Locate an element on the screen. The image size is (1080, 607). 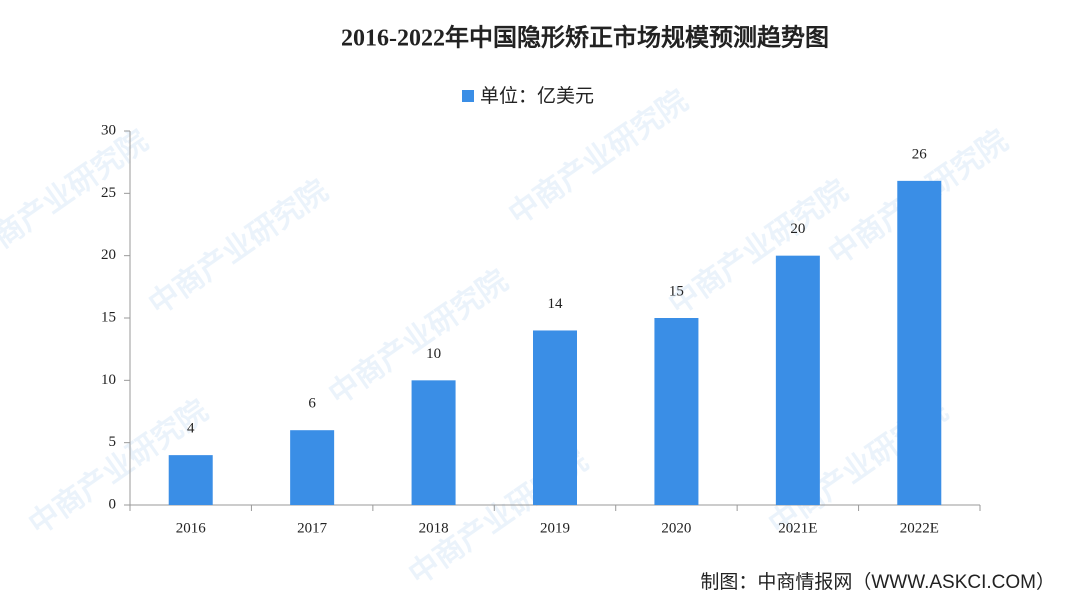
y-tick-label: 30 is located at coordinates (108, 130).